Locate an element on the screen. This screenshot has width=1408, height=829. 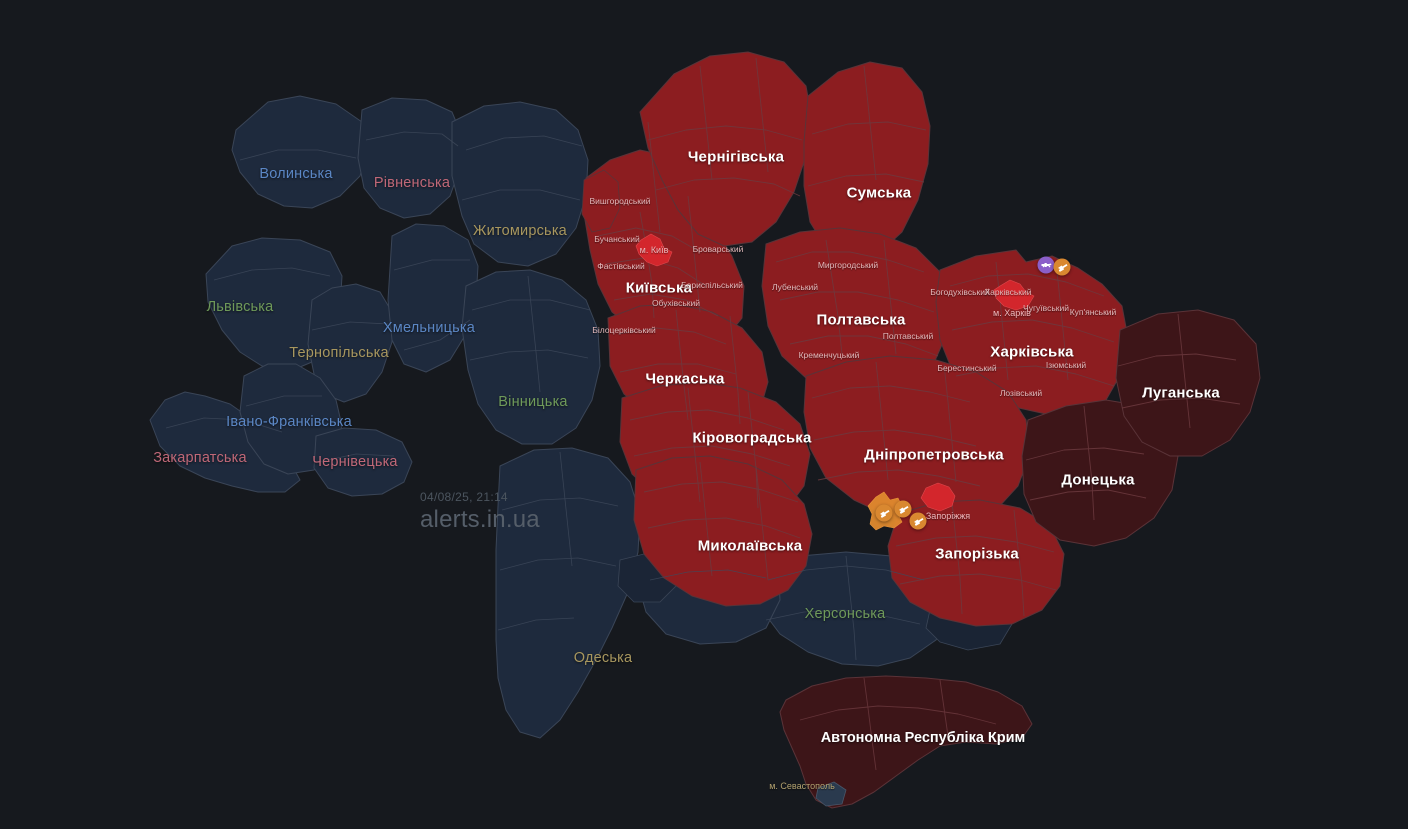
region-shape-zaporizka is located at coordinates (976, 563).